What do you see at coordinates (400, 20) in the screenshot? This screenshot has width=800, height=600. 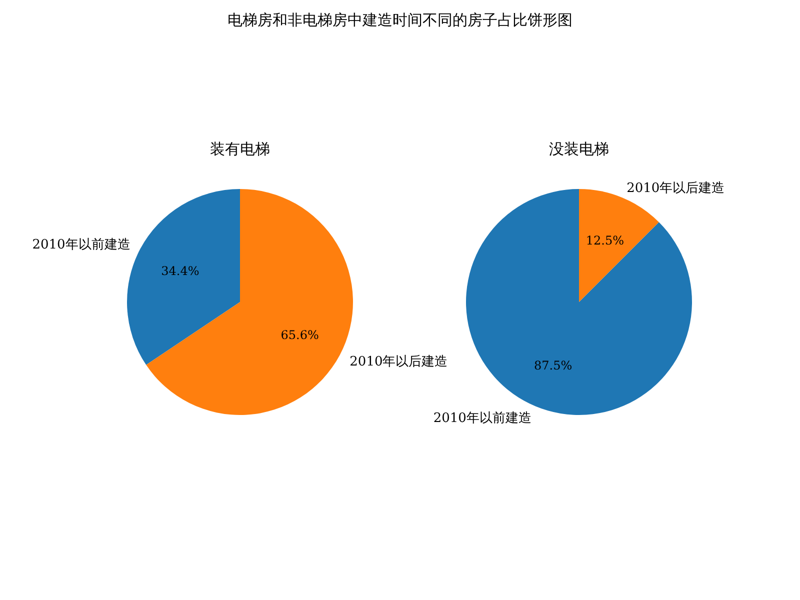 I see `text: 电梯房和非电梯房中建造时间不同的房子占比饼形图` at bounding box center [400, 20].